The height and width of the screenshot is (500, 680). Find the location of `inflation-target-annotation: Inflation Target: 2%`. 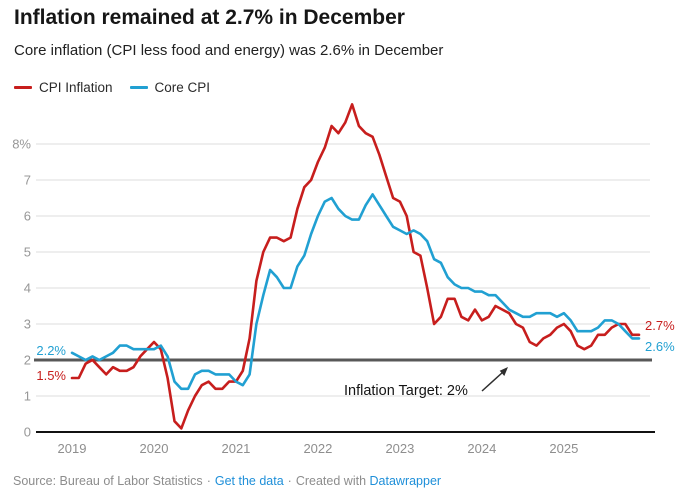

inflation-target-annotation: Inflation Target: 2% is located at coordinates (406, 391).